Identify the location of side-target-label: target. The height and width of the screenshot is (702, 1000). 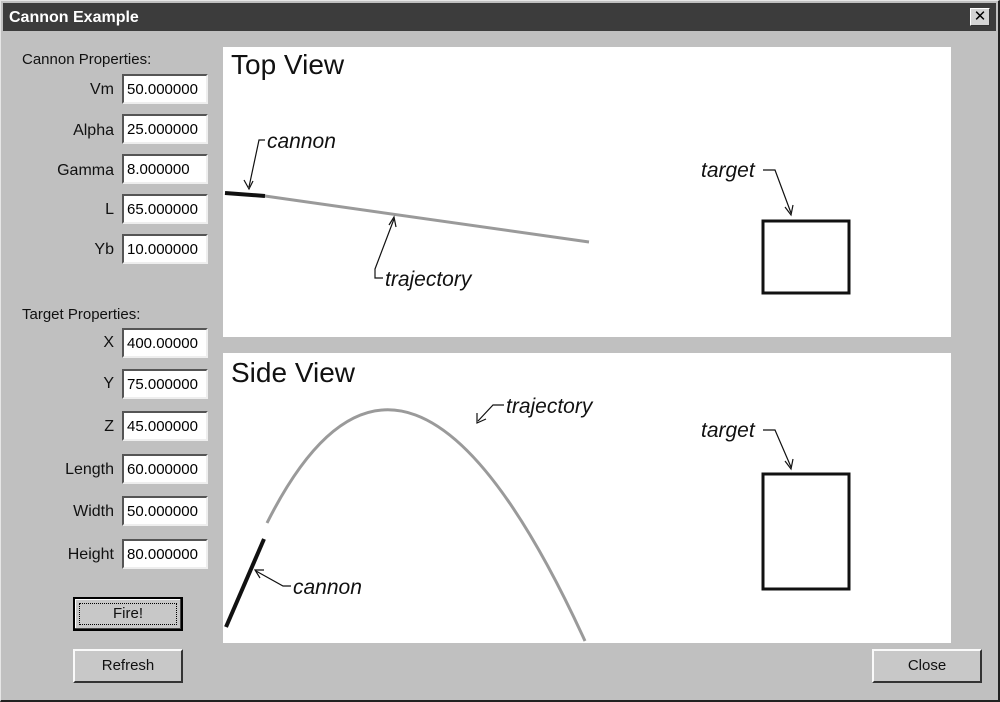
(728, 430).